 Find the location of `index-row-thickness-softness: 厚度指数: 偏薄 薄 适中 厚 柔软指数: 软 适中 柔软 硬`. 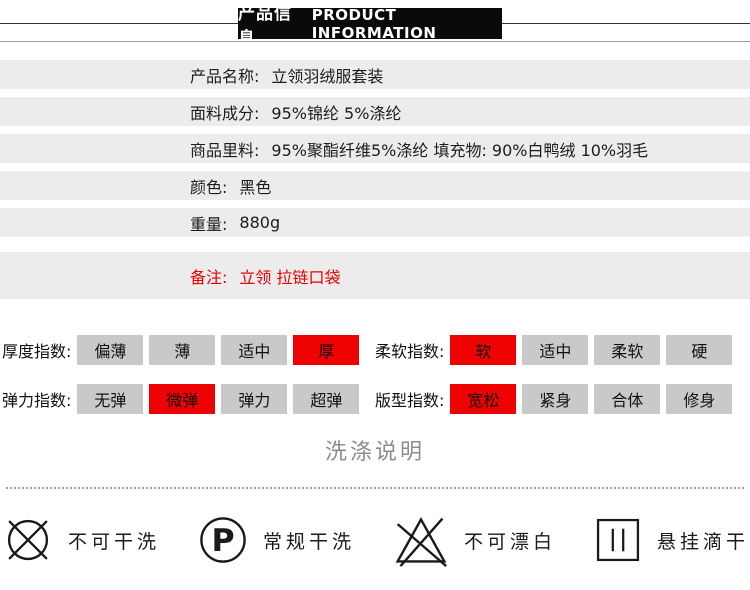

index-row-thickness-softness: 厚度指数: 偏薄 薄 适中 厚 柔软指数: 软 适中 柔软 硬 is located at coordinates (375, 350).